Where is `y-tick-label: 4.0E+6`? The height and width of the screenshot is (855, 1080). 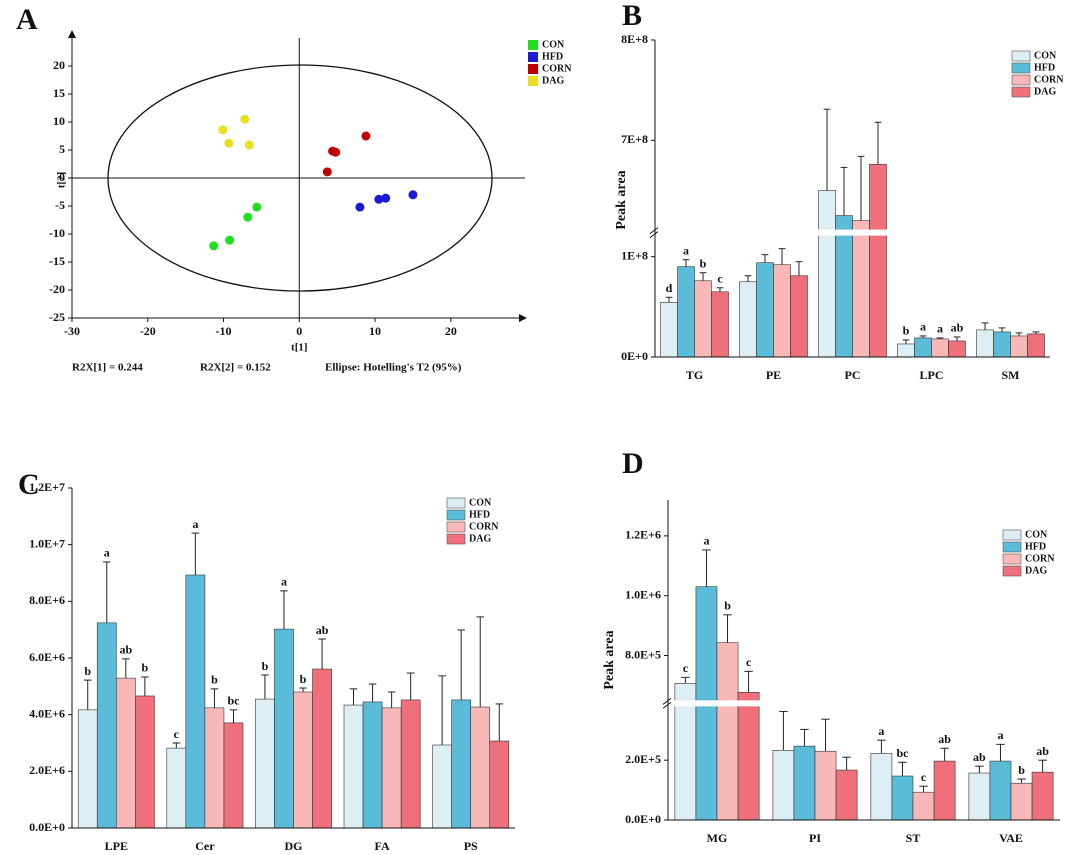 y-tick-label: 4.0E+6 is located at coordinates (47, 713).